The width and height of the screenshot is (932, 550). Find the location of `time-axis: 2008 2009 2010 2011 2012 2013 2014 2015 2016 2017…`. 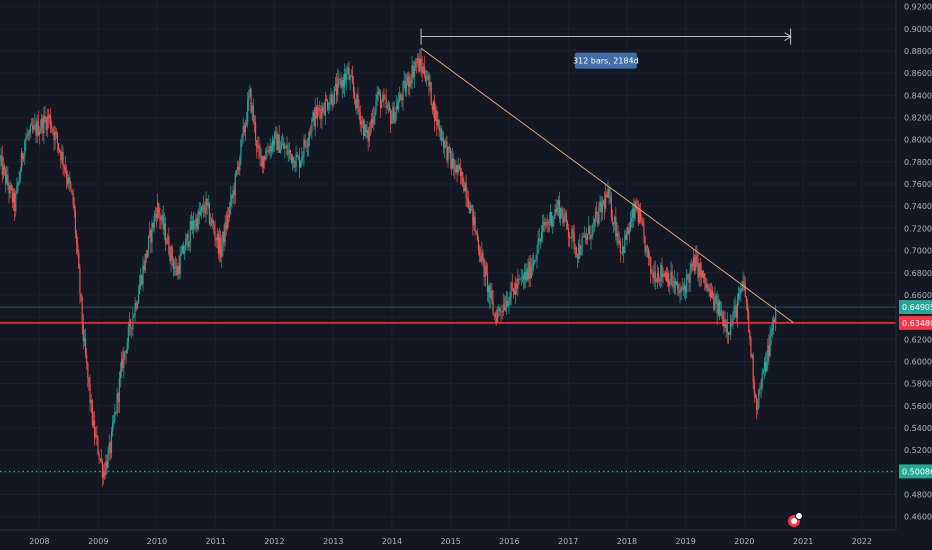

time-axis: 2008 2009 2010 2011 2012 2013 2014 2015 2016 2017… is located at coordinates (450, 541).